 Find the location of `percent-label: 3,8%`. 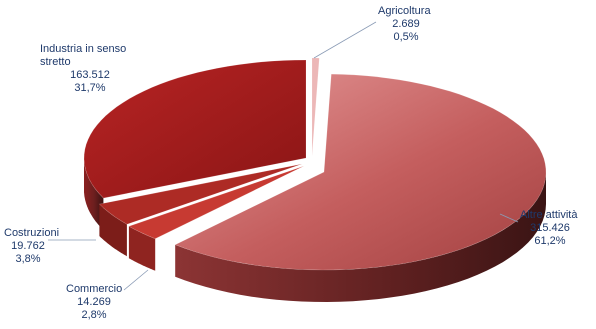

percent-label: 3,8% is located at coordinates (27, 259).